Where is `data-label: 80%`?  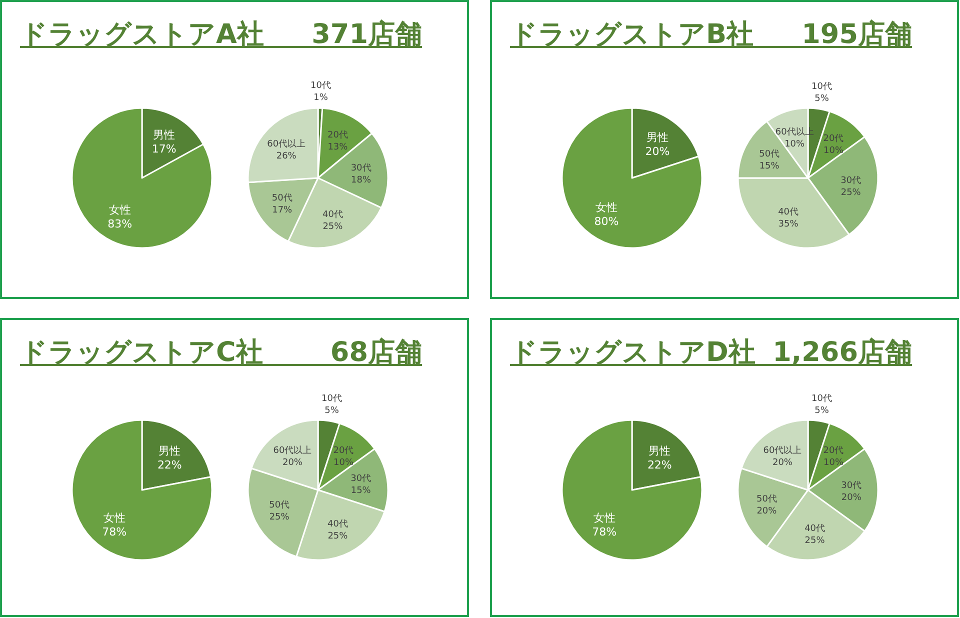
data-label: 80% is located at coordinates (606, 221).